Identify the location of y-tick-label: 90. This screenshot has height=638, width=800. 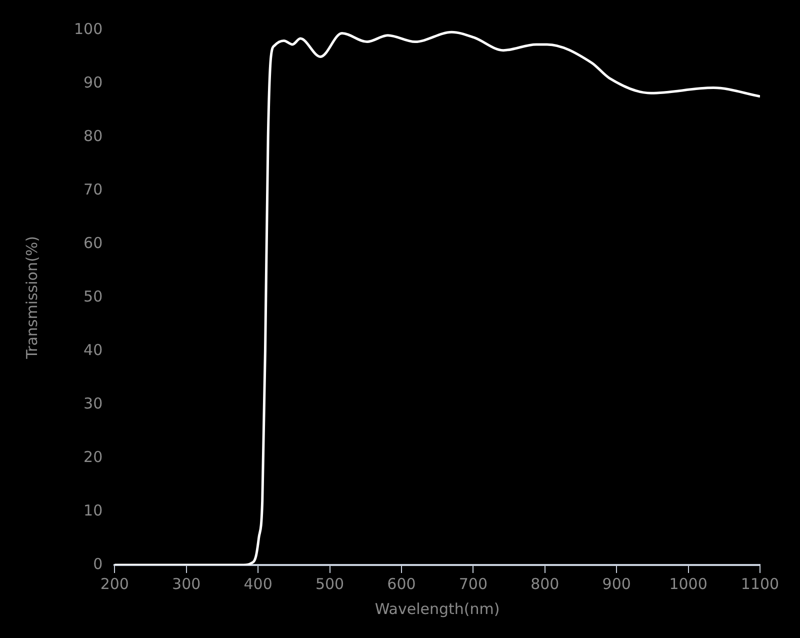
(93, 82).